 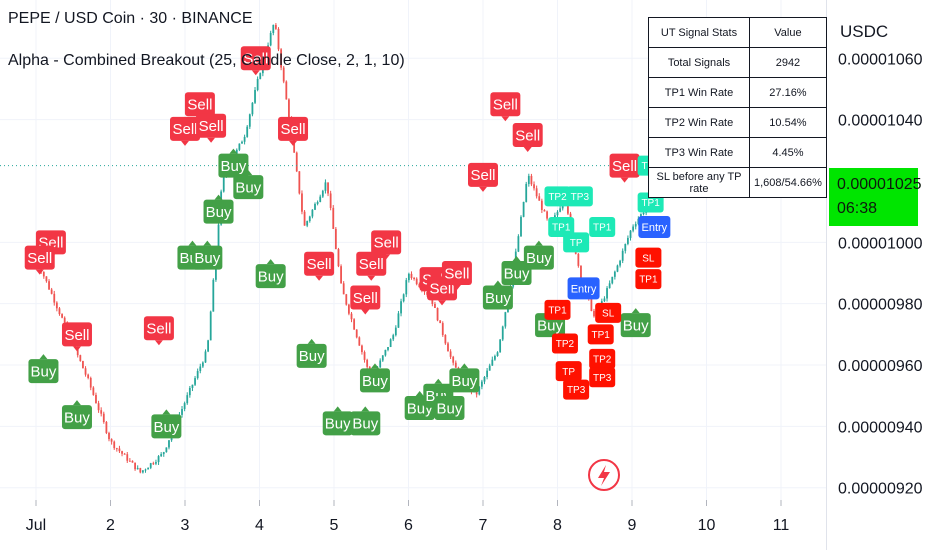 I want to click on tp-signal-marker: TP, so click(x=576, y=242).